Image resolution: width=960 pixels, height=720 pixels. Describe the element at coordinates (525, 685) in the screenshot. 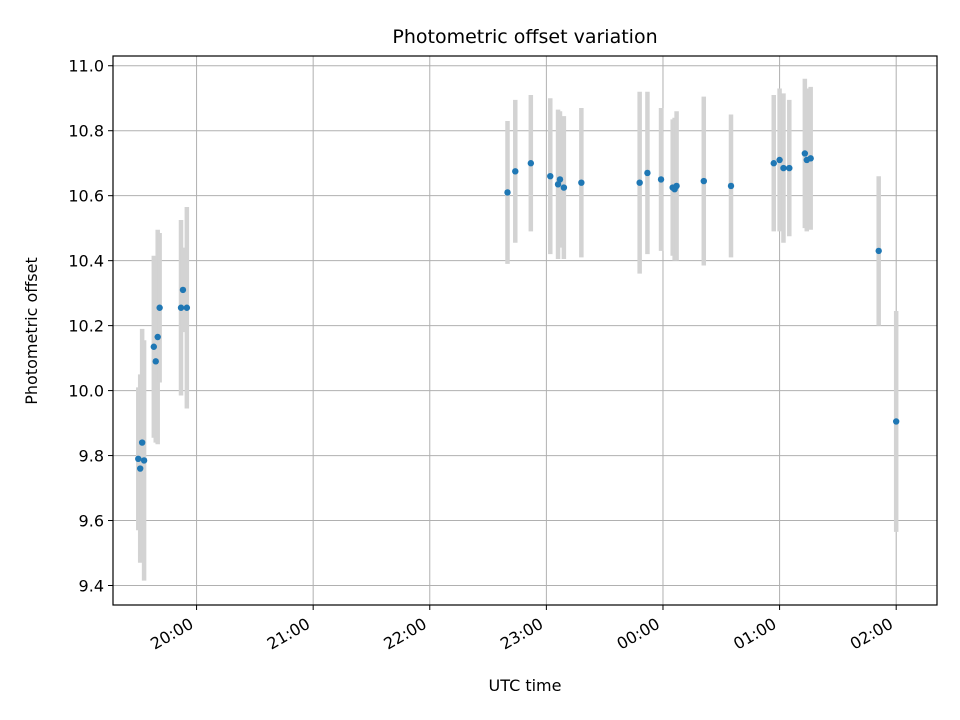

I see `x-axis-label: UTC time` at that location.